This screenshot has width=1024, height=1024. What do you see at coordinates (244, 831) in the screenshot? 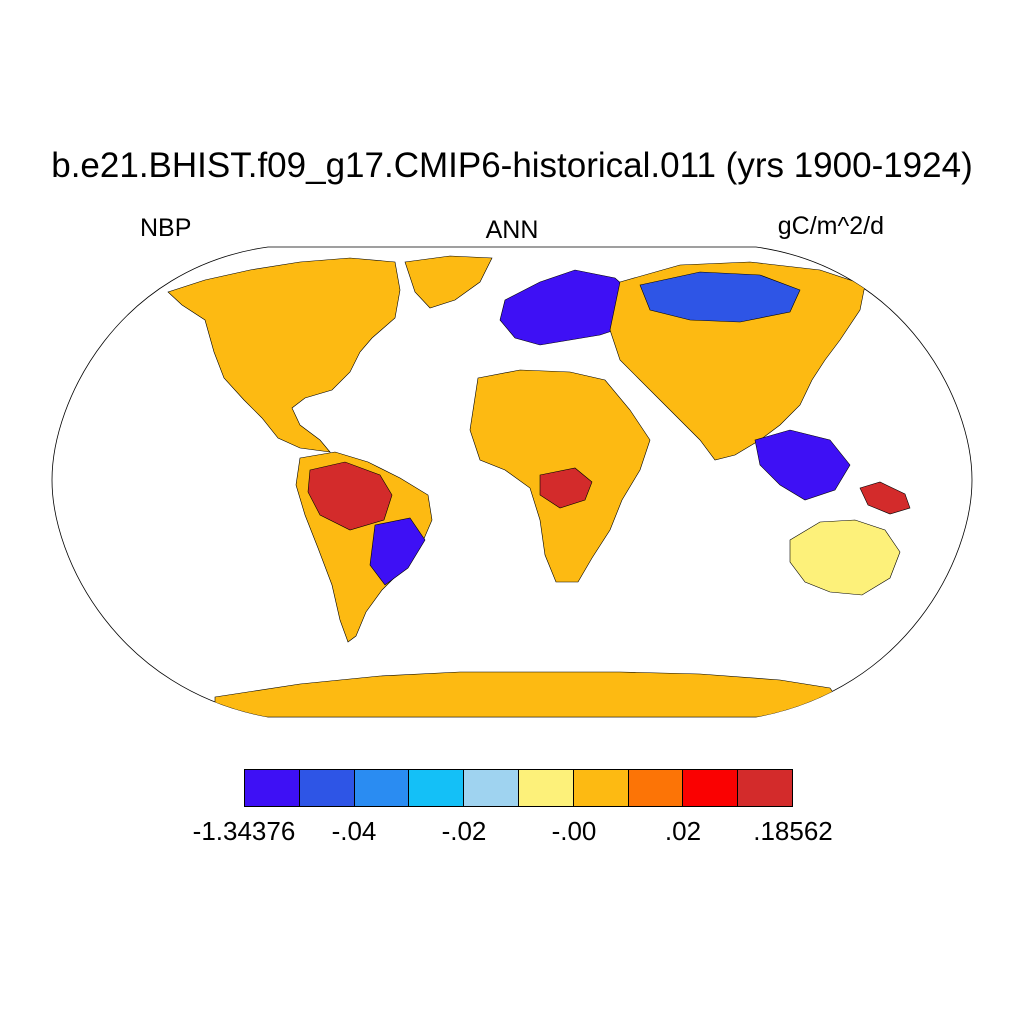
I see `colorbar-tick-label: -1.34376` at bounding box center [244, 831].